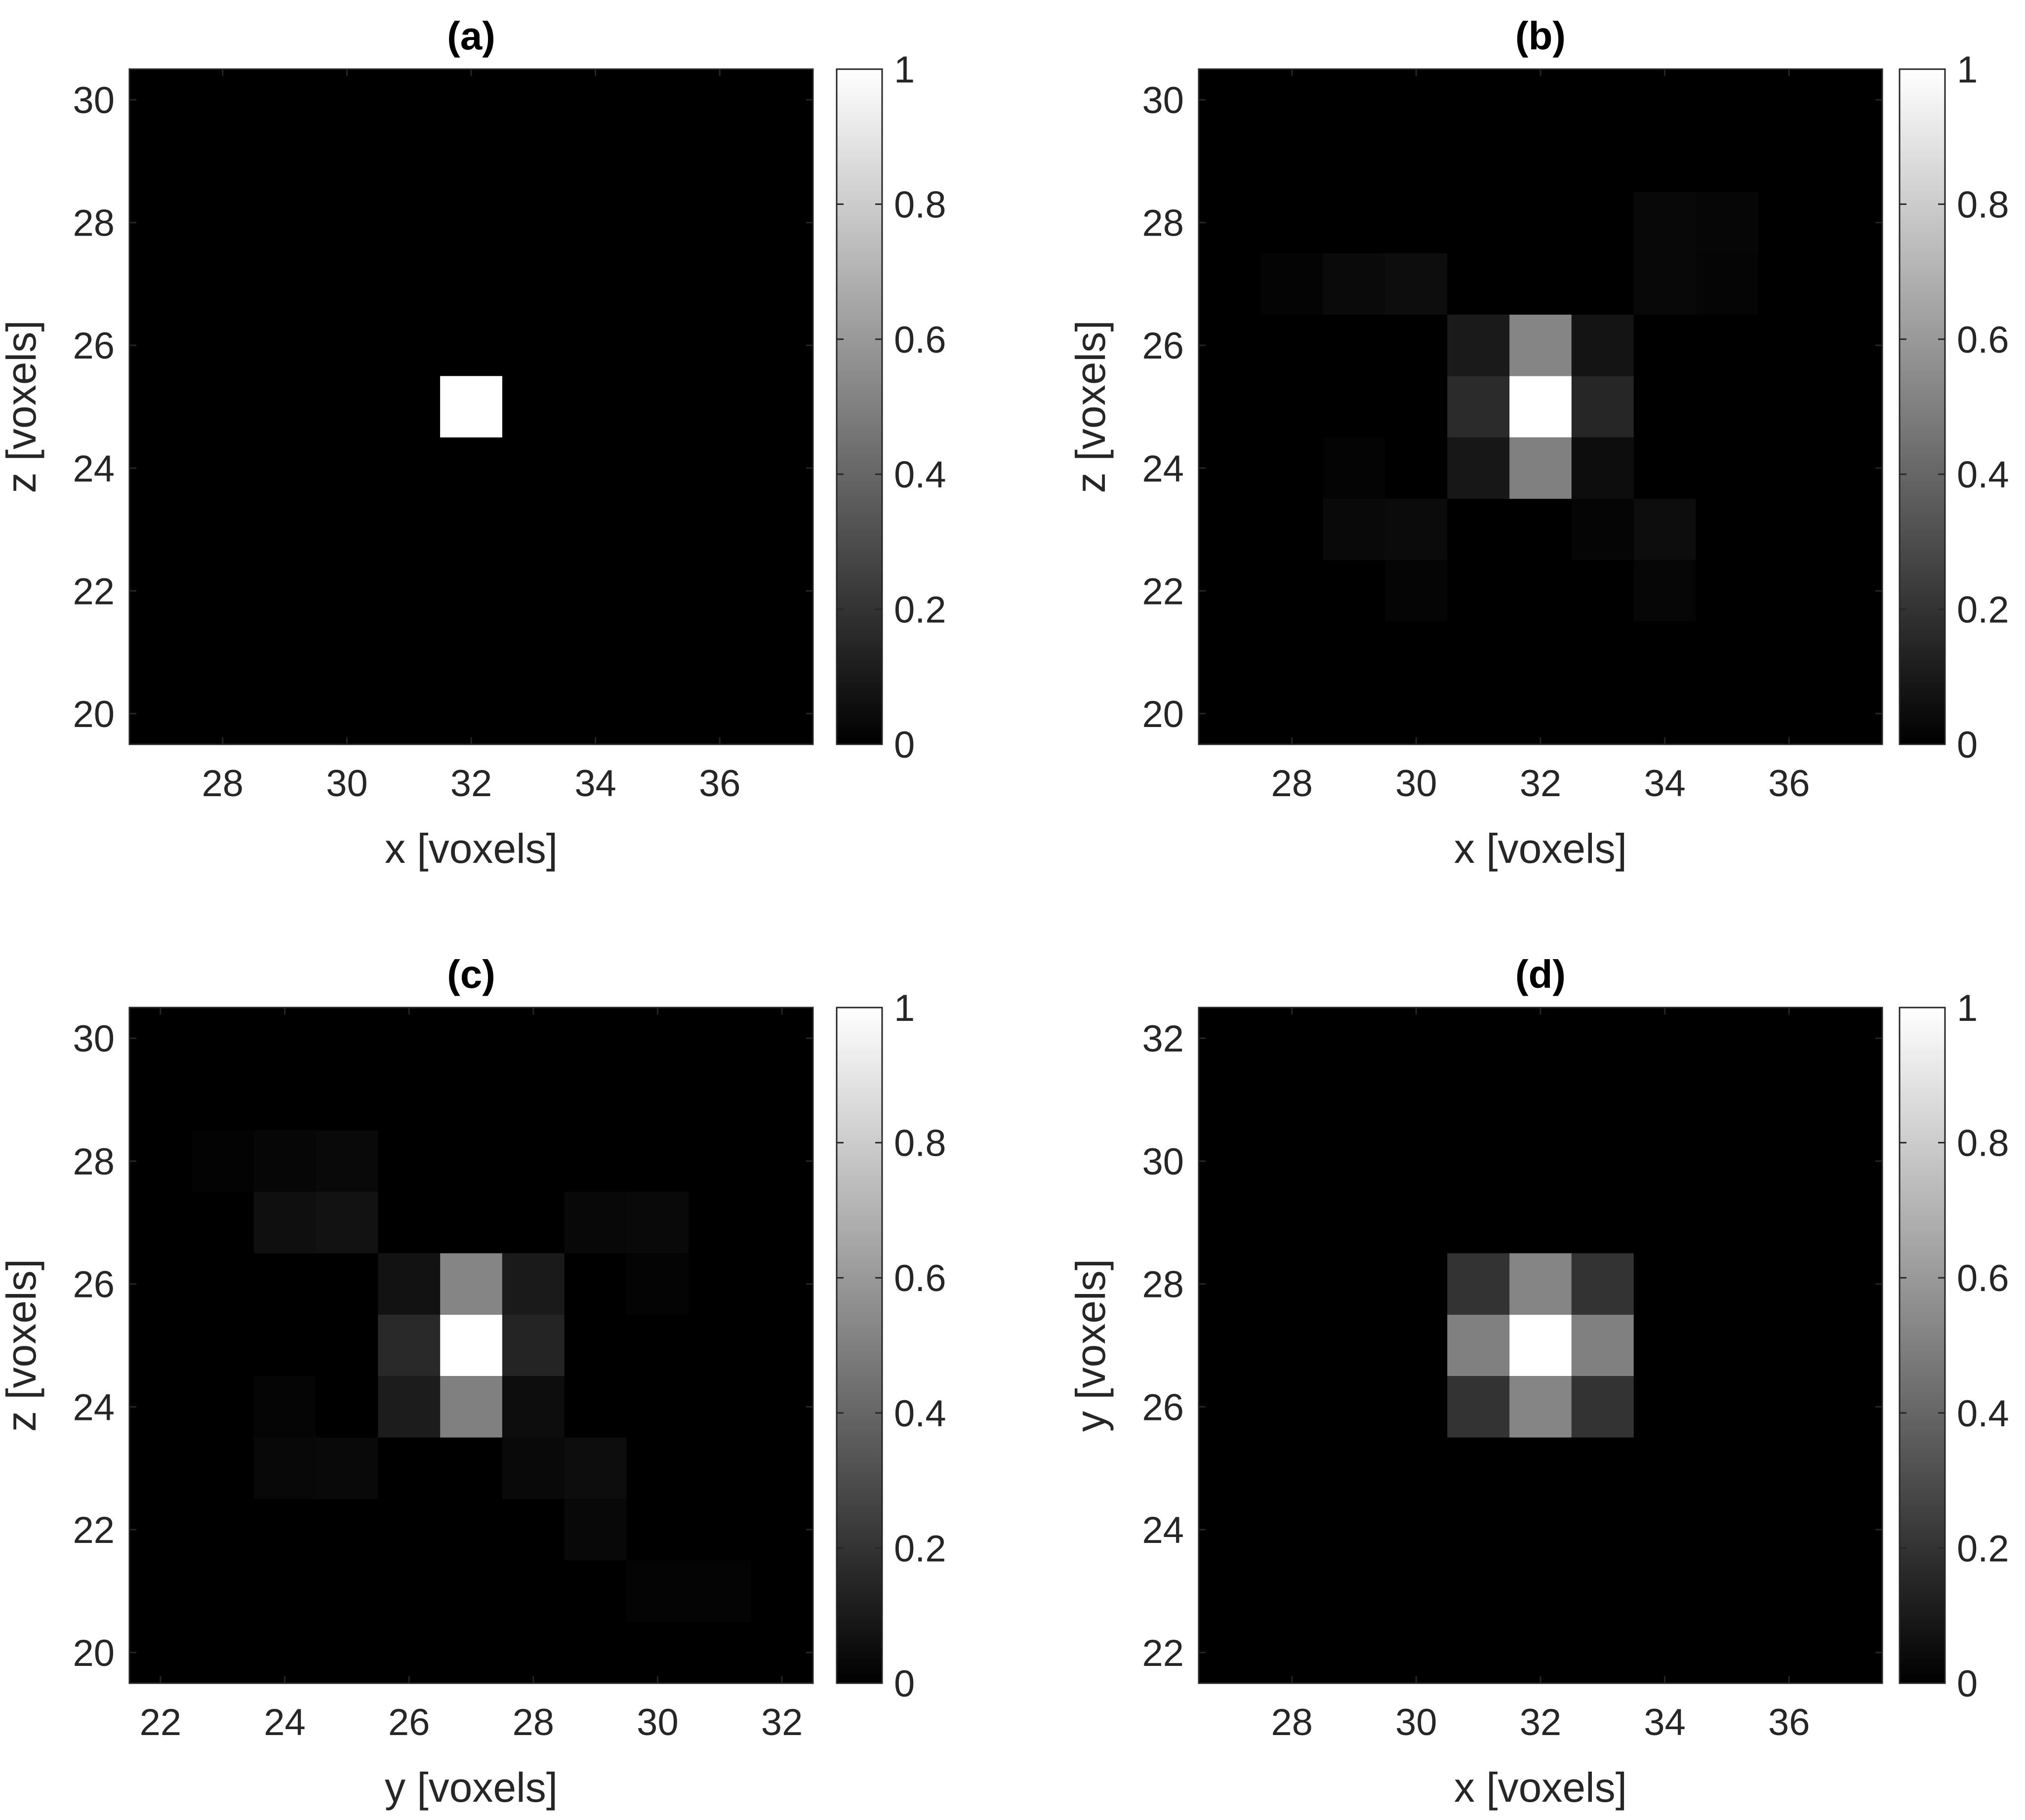 Image resolution: width=2025 pixels, height=1820 pixels. Describe the element at coordinates (471, 974) in the screenshot. I see `panel-title: (c)` at that location.